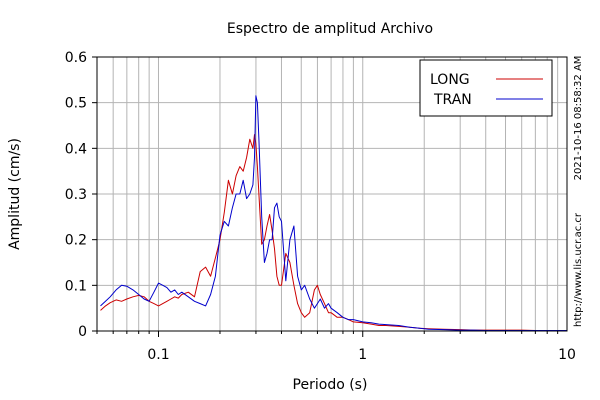  What do you see at coordinates (330, 385) in the screenshot?
I see `x-axis-label: Periodo (s)` at bounding box center [330, 385].